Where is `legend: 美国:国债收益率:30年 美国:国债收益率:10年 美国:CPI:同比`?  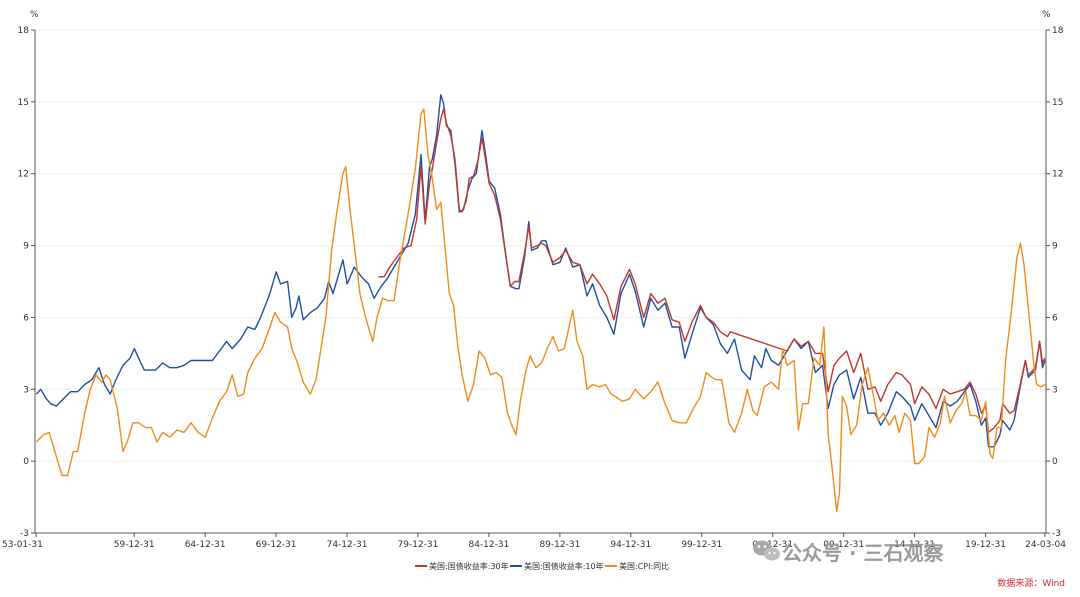
legend: 美国:国债收益率:30年 美国:国债收益率:10年 美国:CPI:同比 is located at coordinates (542, 566).